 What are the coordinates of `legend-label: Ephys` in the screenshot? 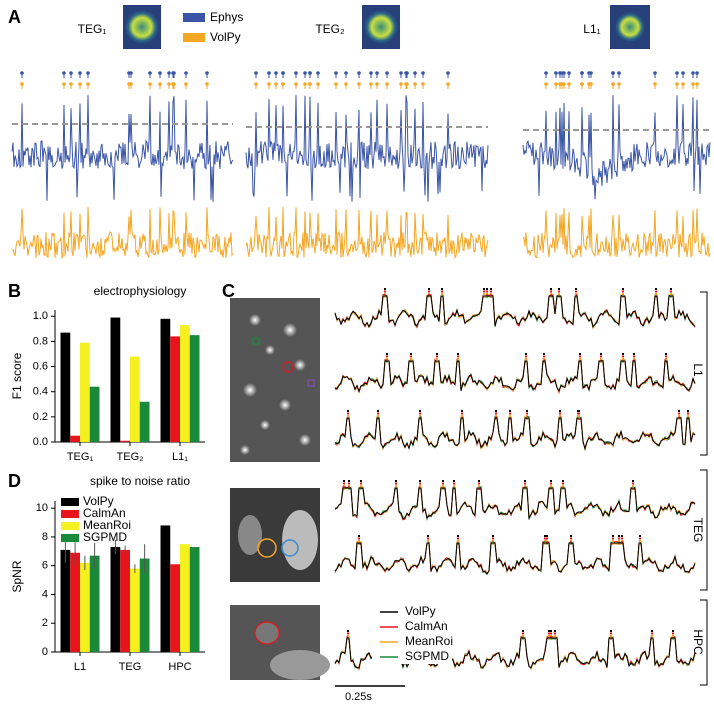 It's located at (226, 17).